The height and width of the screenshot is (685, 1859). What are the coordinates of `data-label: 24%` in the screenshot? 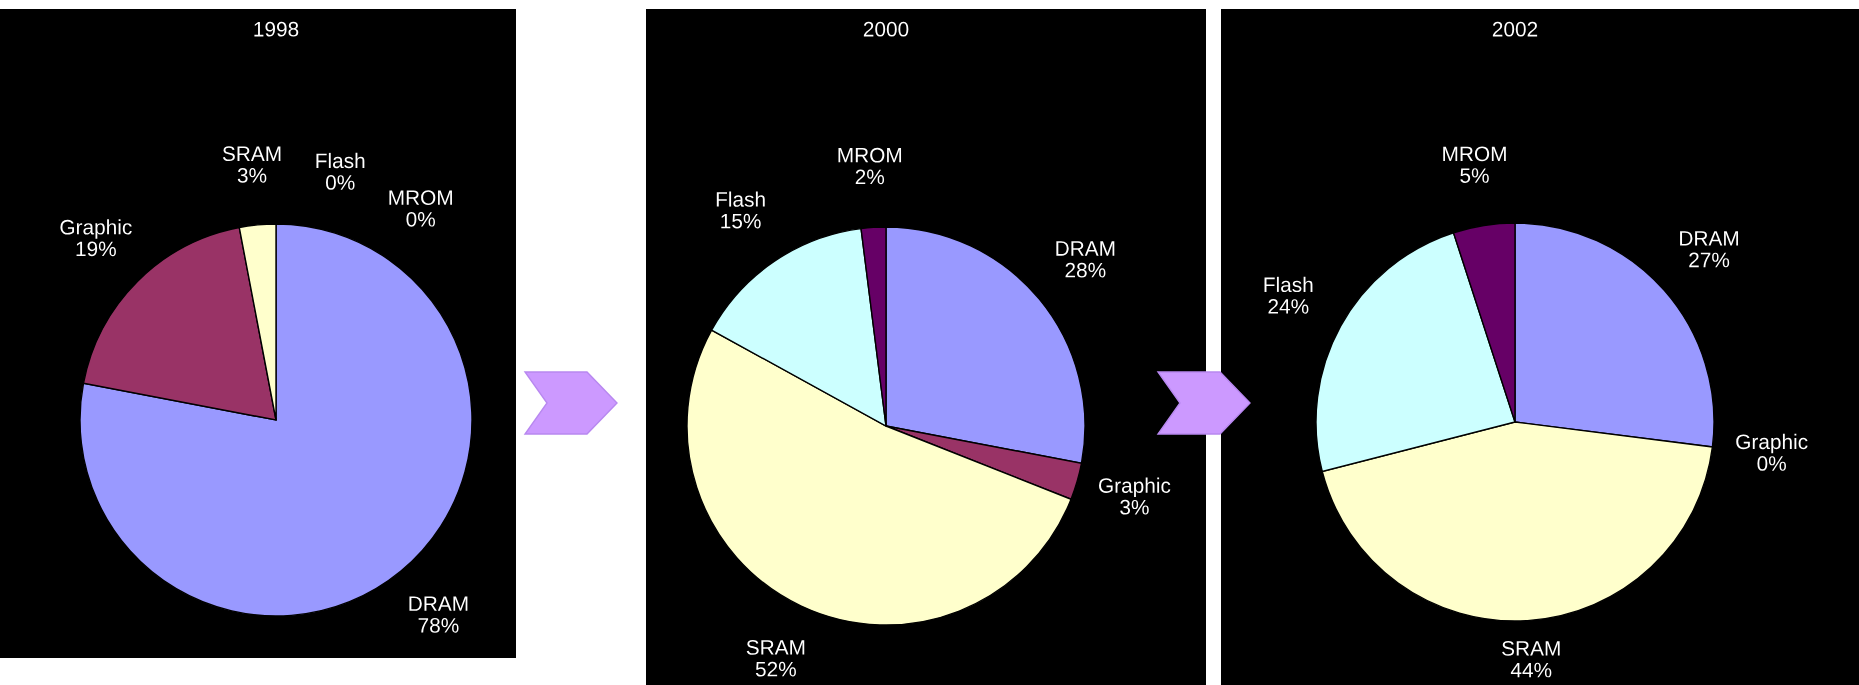 It's located at (1288, 306).